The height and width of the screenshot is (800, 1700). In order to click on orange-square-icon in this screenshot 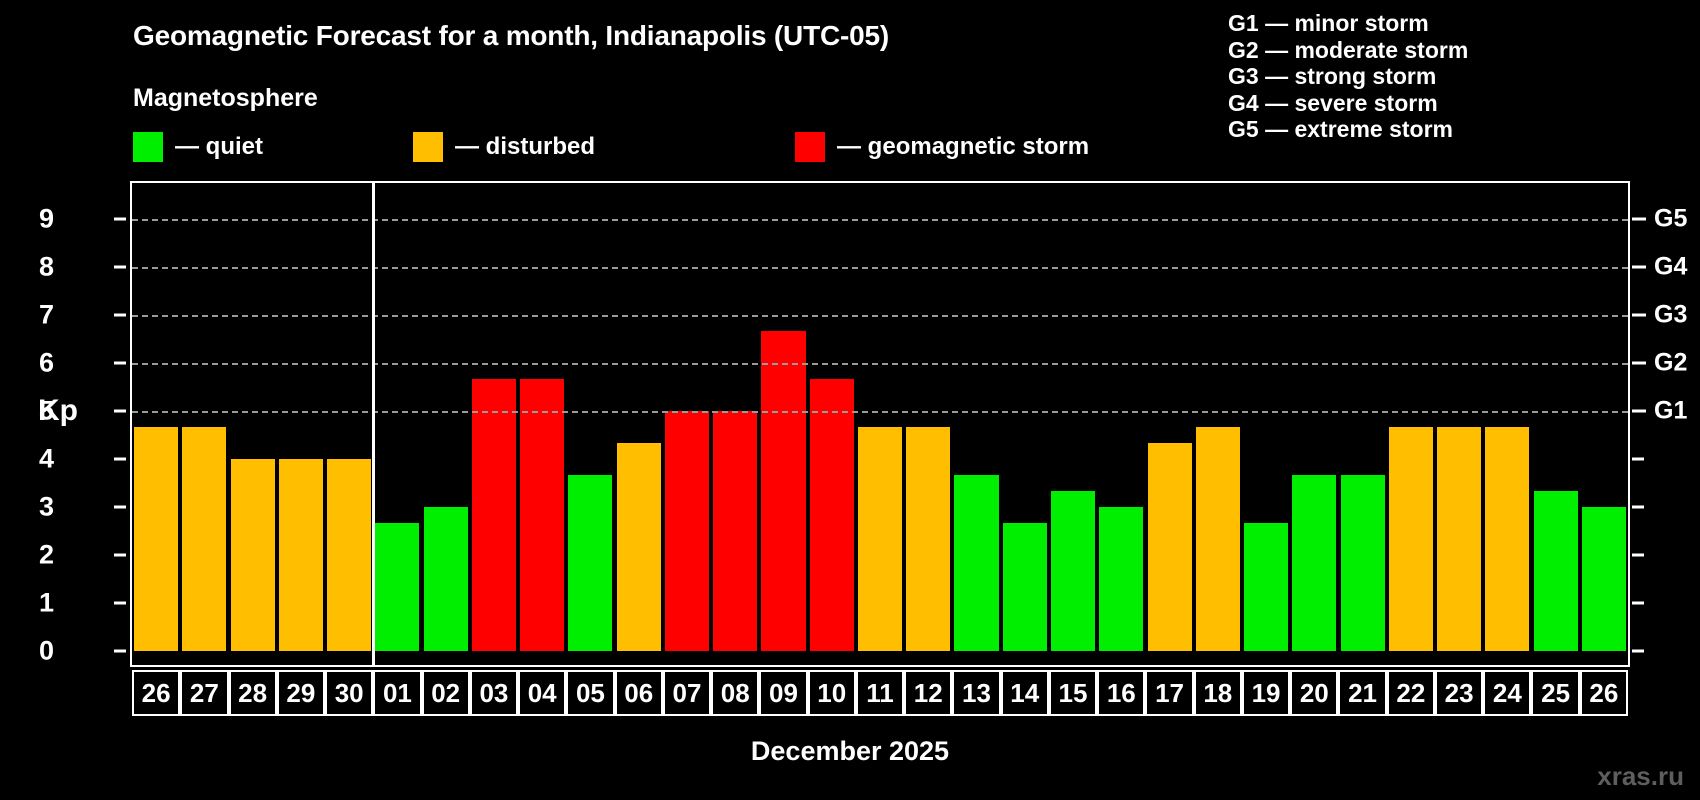, I will do `click(428, 147)`.